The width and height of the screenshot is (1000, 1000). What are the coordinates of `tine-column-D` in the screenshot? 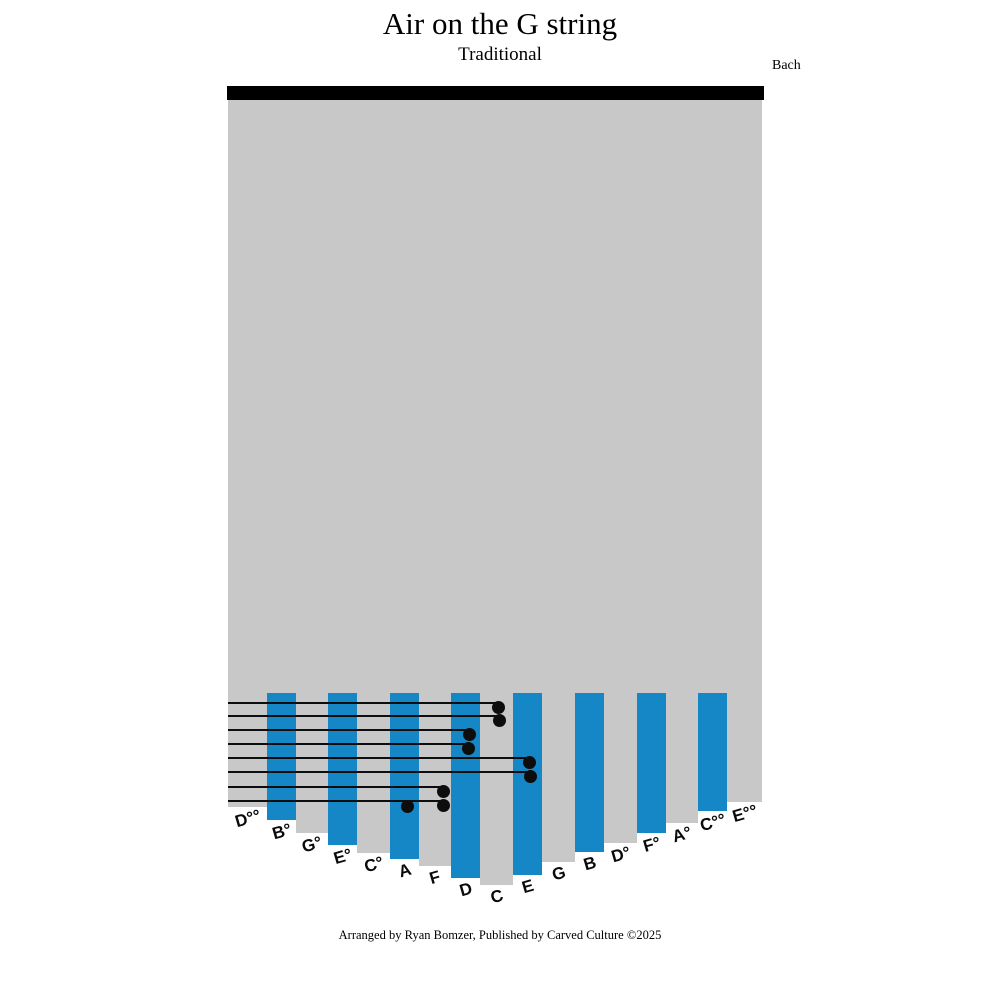 It's located at (465, 785).